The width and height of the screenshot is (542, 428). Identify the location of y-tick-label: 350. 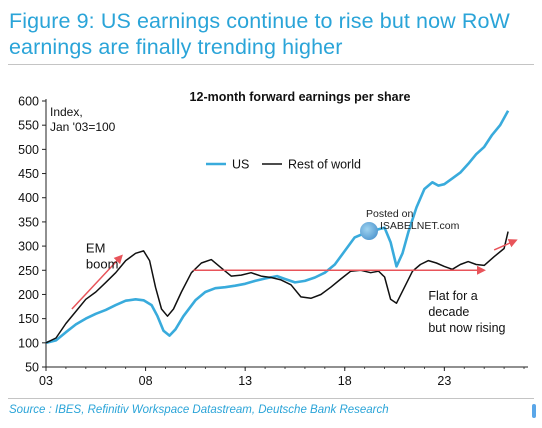
(28, 222).